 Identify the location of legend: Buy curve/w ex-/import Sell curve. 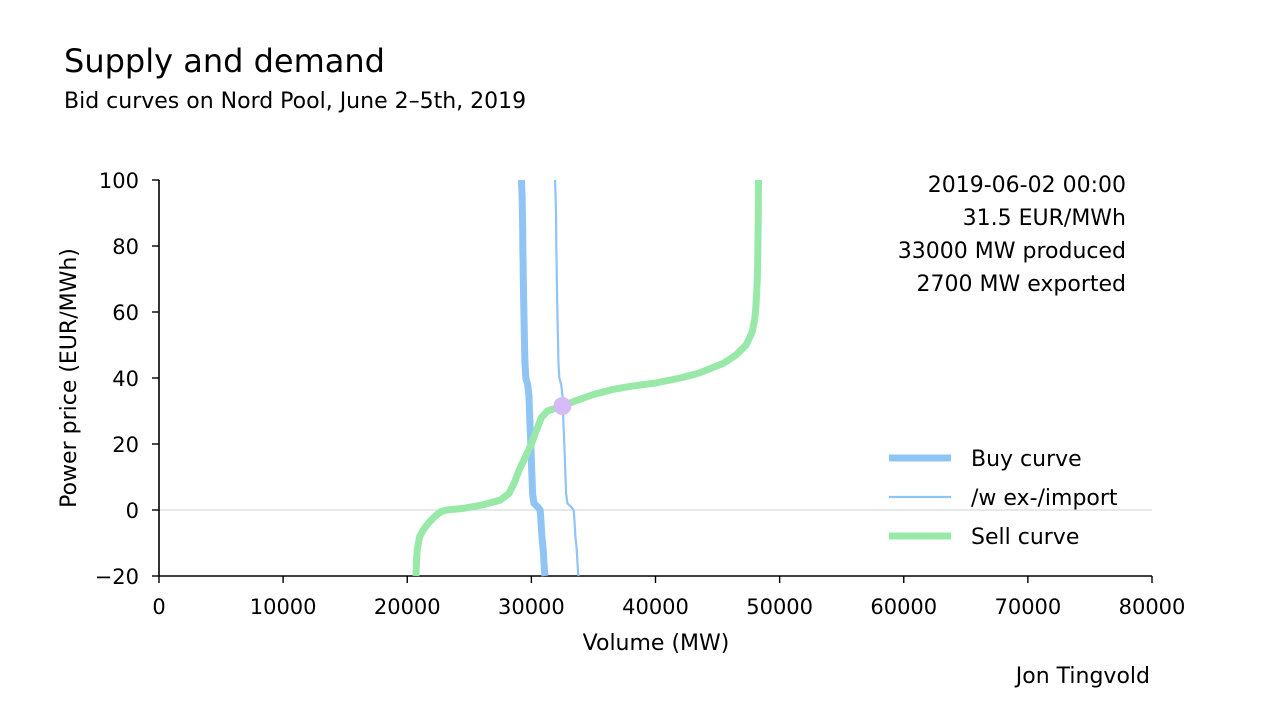
(1003, 498).